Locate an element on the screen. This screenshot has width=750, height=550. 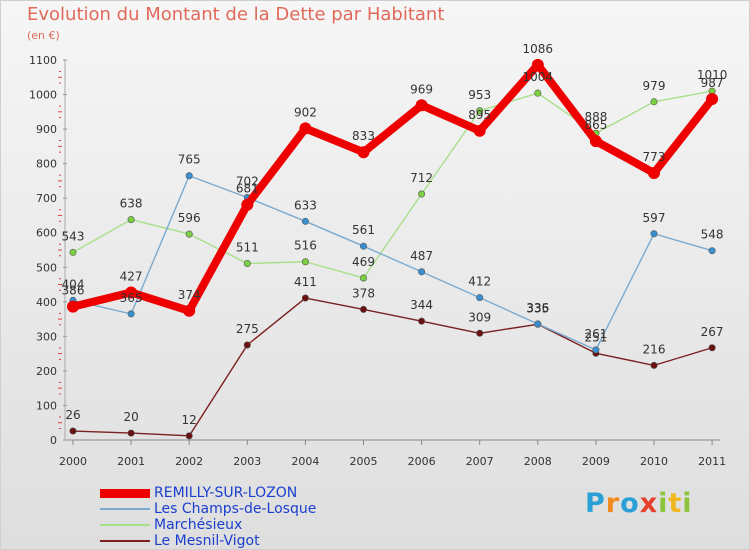
data-label: 20 is located at coordinates (130, 417).